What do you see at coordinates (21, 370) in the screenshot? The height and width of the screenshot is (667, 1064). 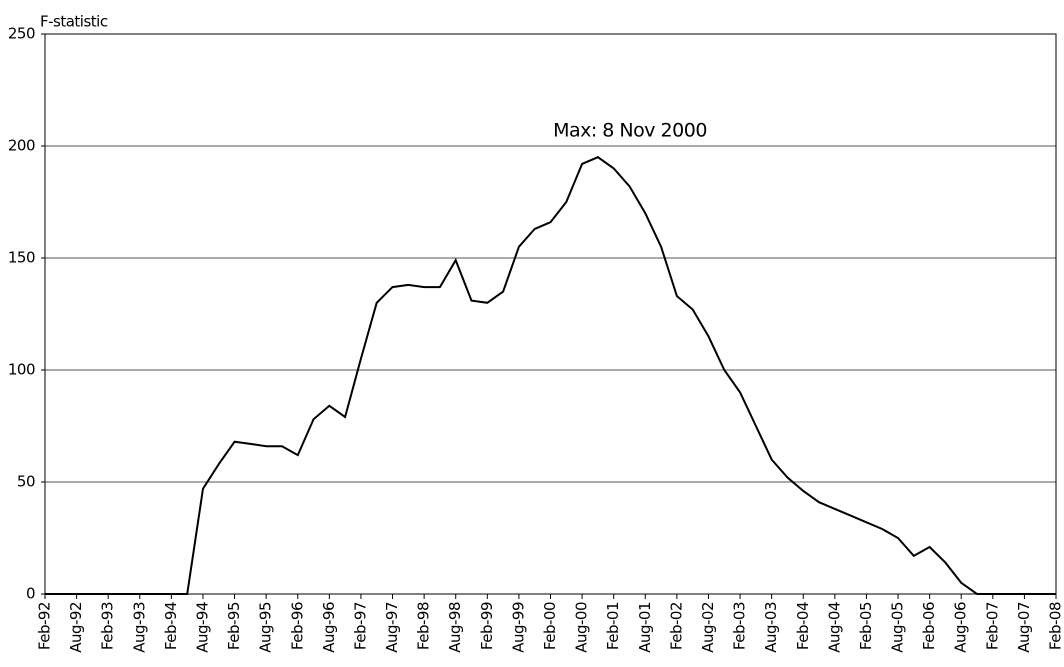 I see `y-tick-label: 100` at bounding box center [21, 370].